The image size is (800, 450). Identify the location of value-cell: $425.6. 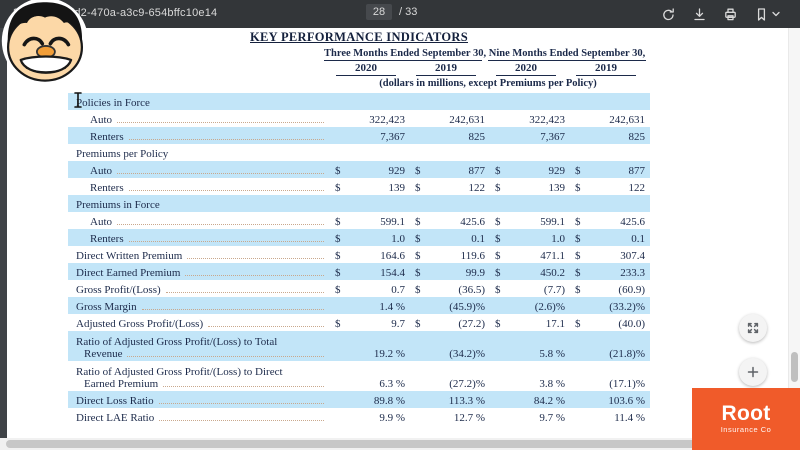
(610, 222).